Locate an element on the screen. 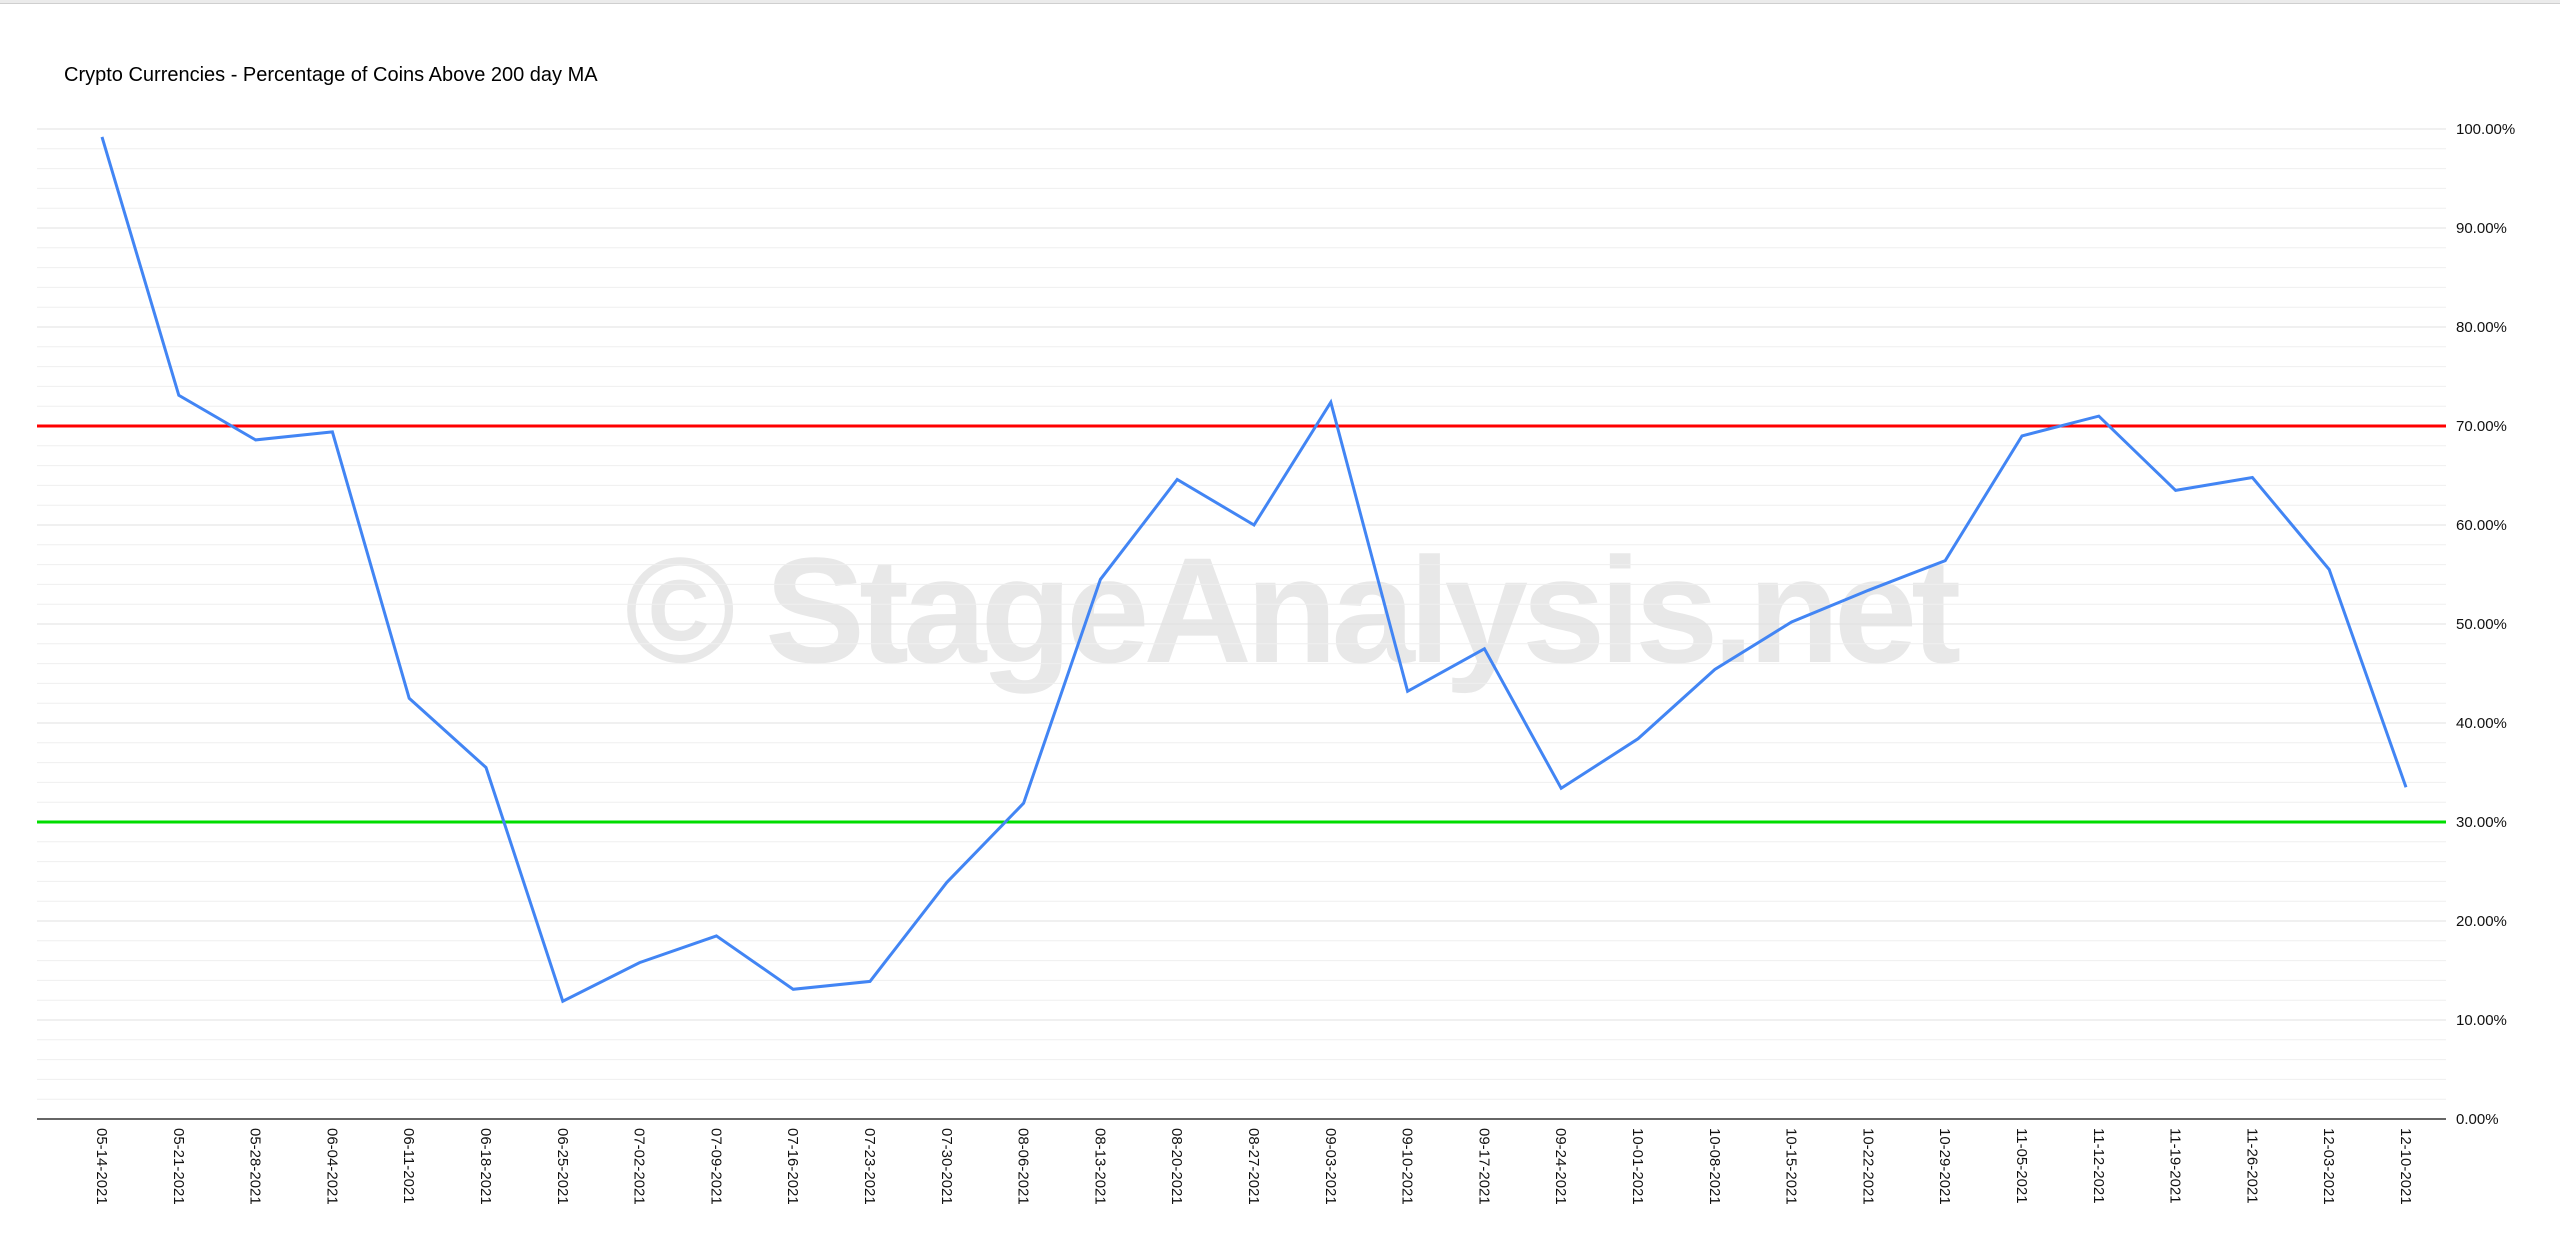 This screenshot has height=1250, width=2560. x-axis-label: 10-08-2021 is located at coordinates (1714, 1166).